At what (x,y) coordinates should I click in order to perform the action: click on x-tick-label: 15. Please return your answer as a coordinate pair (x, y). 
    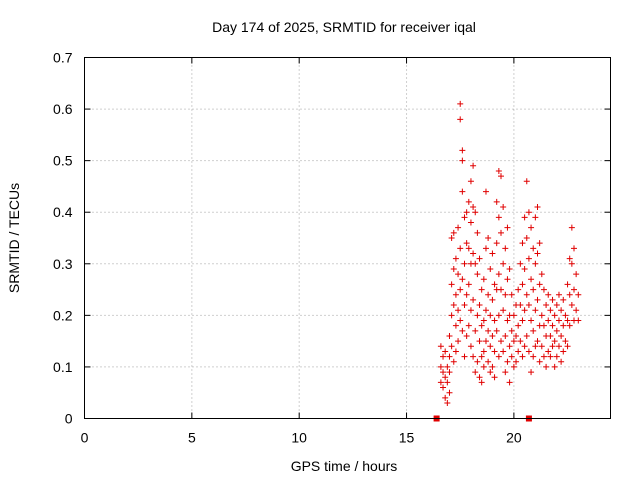
    Looking at the image, I should click on (407, 438).